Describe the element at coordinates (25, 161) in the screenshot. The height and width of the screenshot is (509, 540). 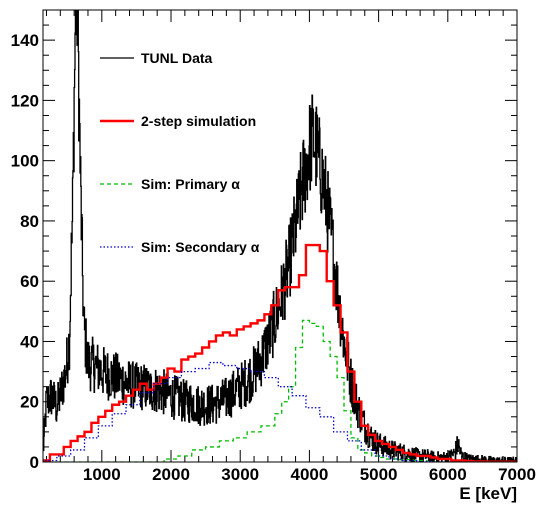
I see `y-tick-label: 100` at that location.